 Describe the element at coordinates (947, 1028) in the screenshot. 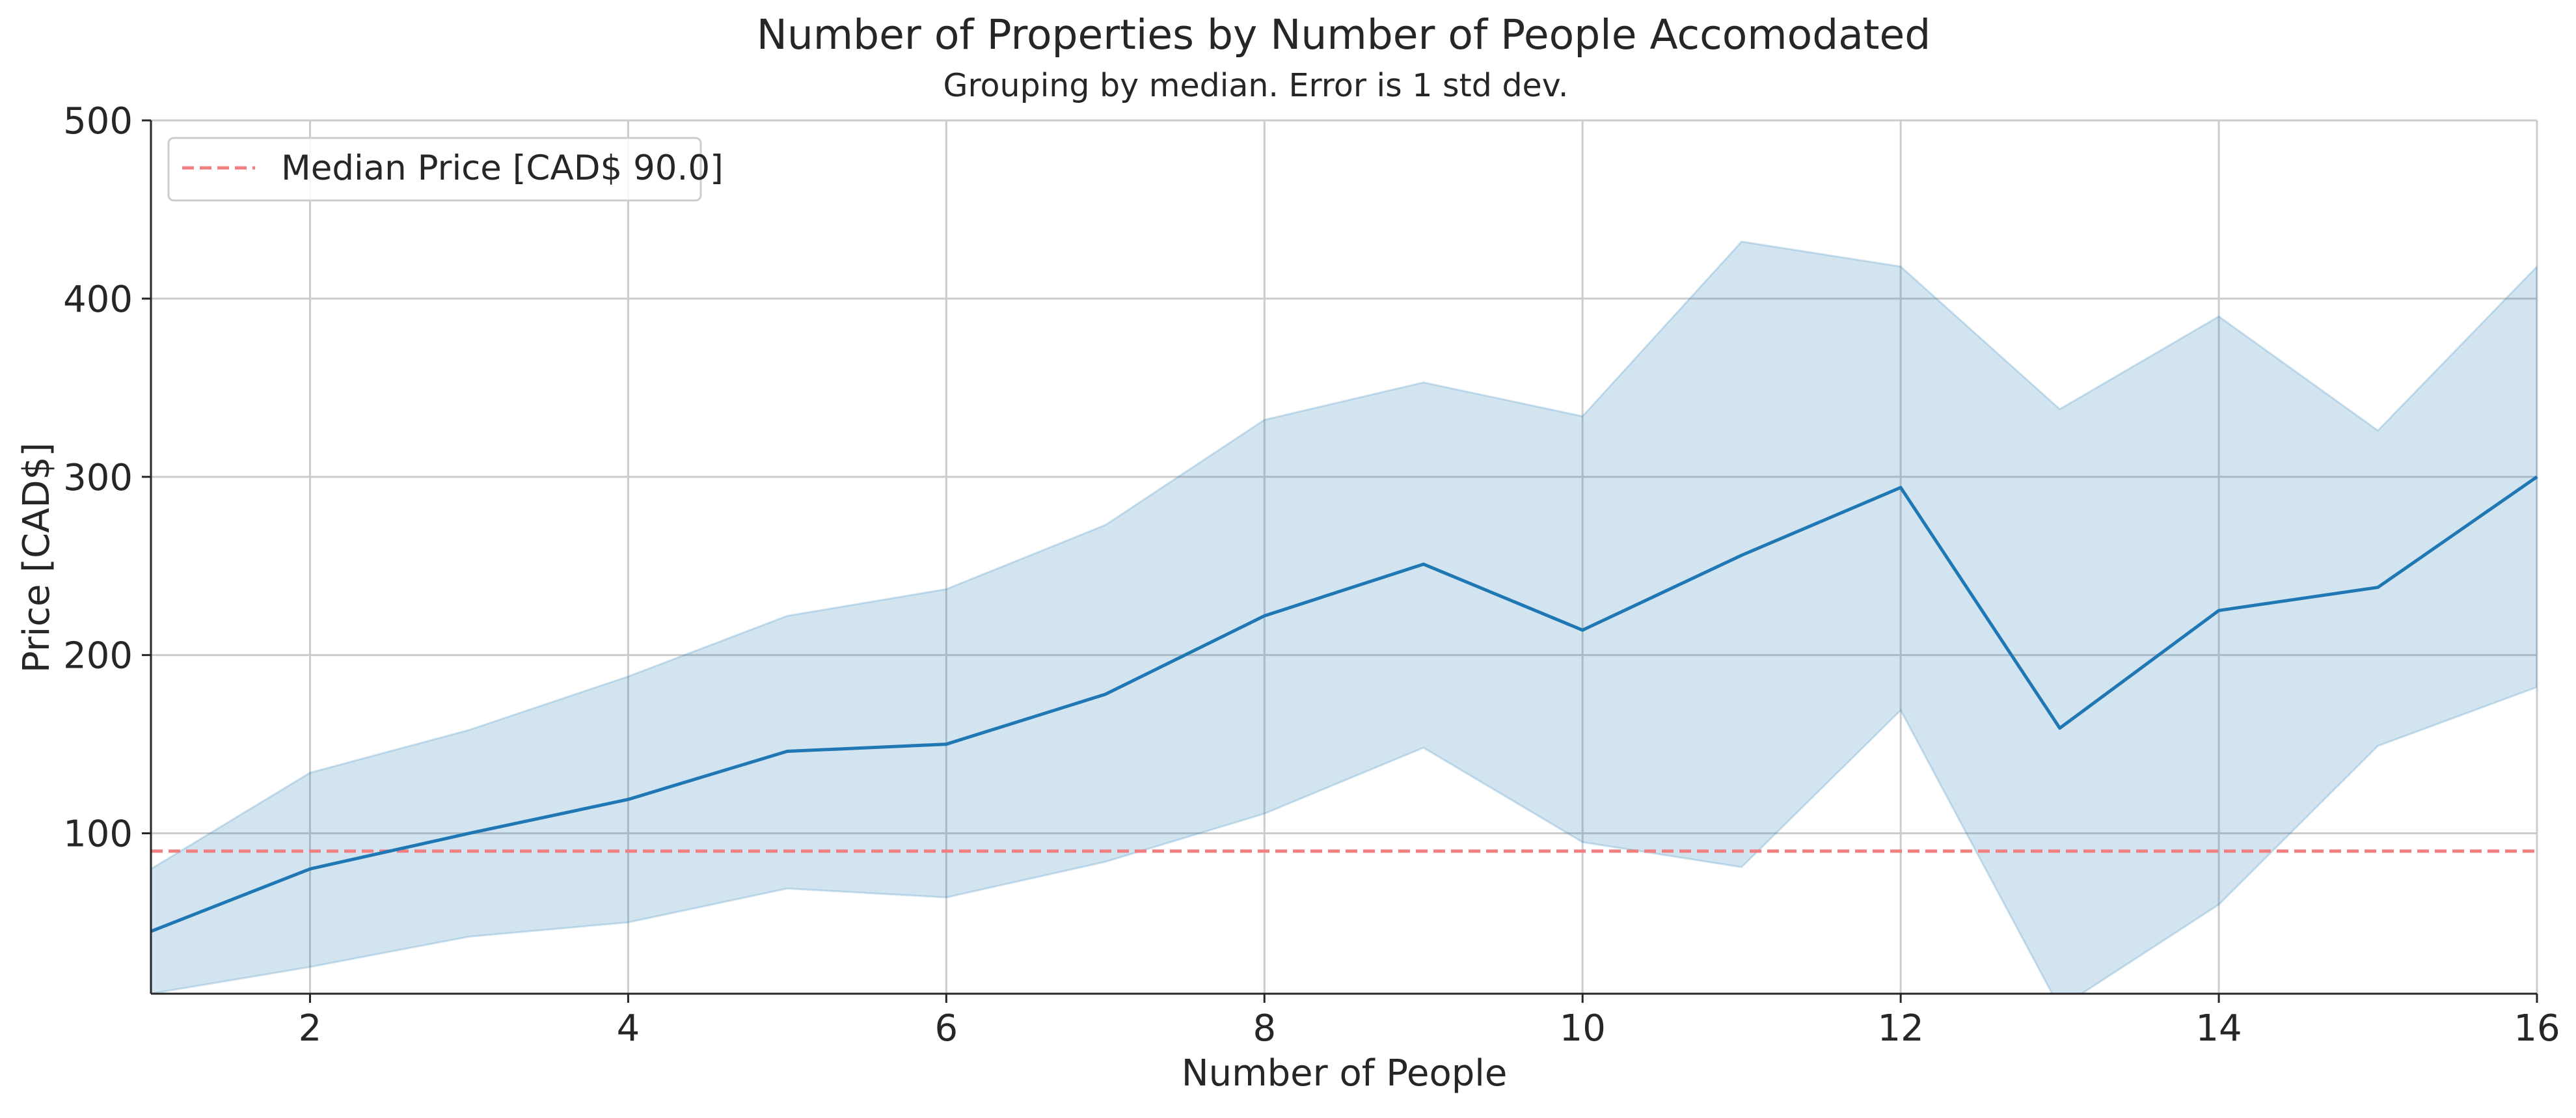

I see `x-tick-label: 6` at that location.